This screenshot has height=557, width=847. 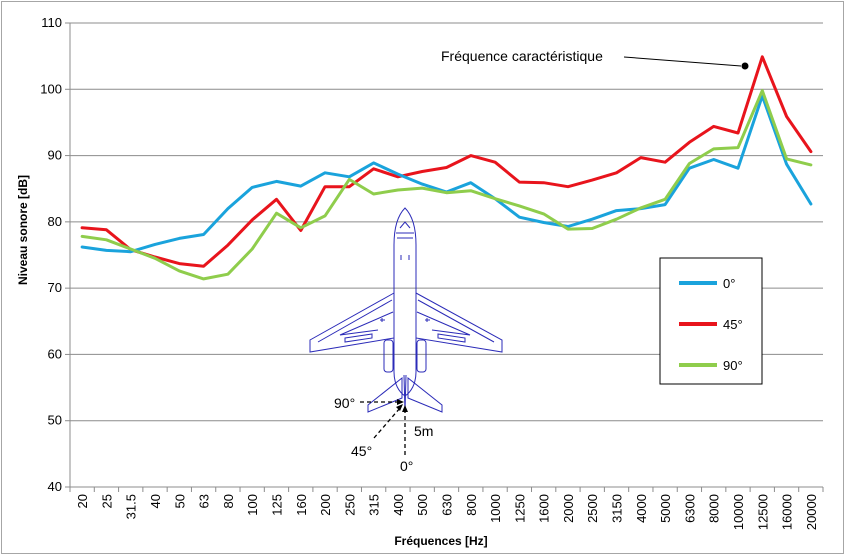 What do you see at coordinates (55, 353) in the screenshot?
I see `y-tick-label: 60` at bounding box center [55, 353].